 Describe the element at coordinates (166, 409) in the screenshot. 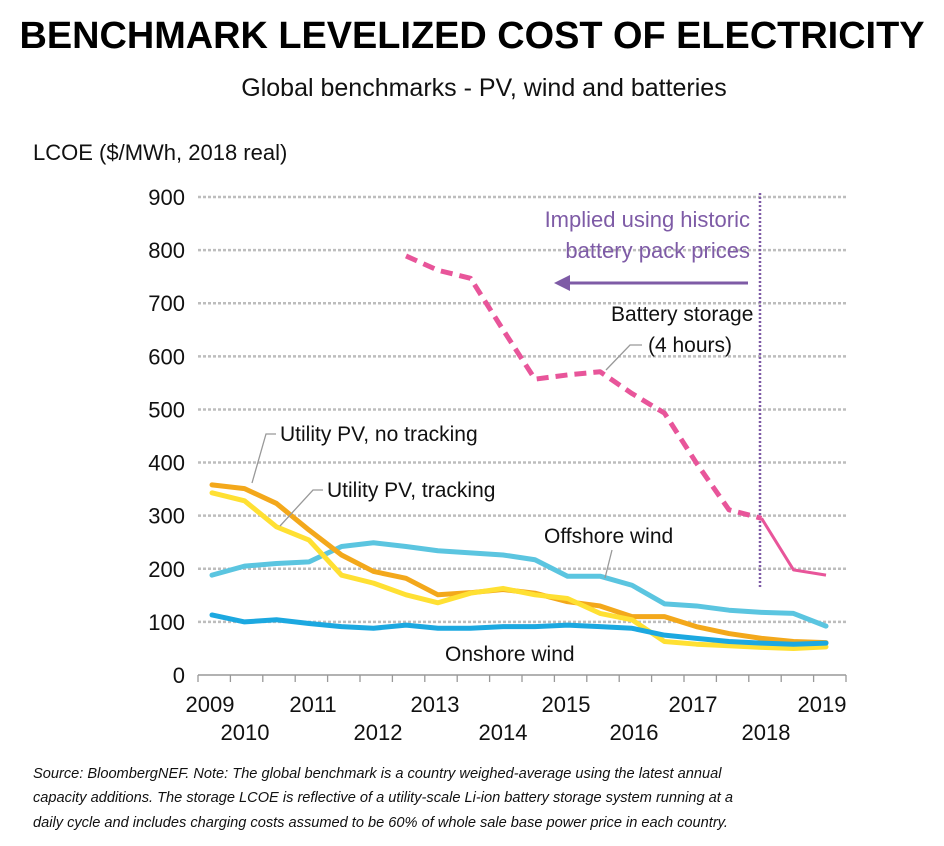

I see `y-tick-label: 500` at that location.